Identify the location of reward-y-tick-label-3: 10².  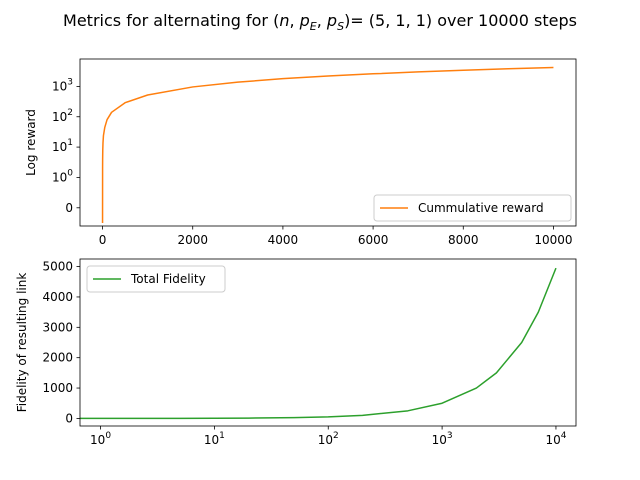
(62, 116).